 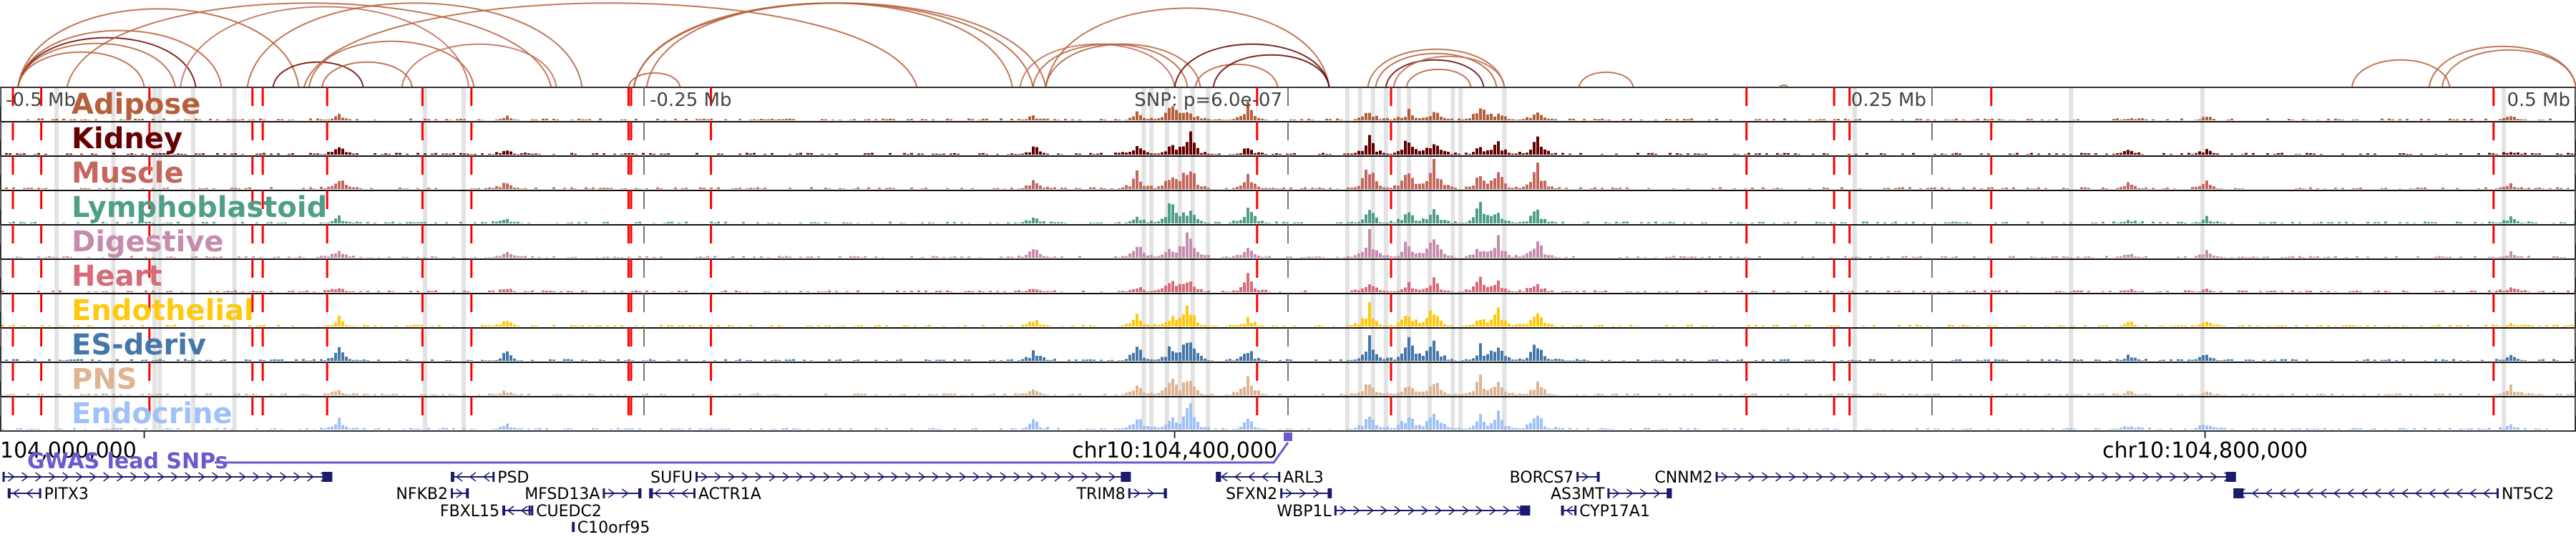 I want to click on gwas-track-layer: GWAS lead SNPs, so click(x=659, y=453).